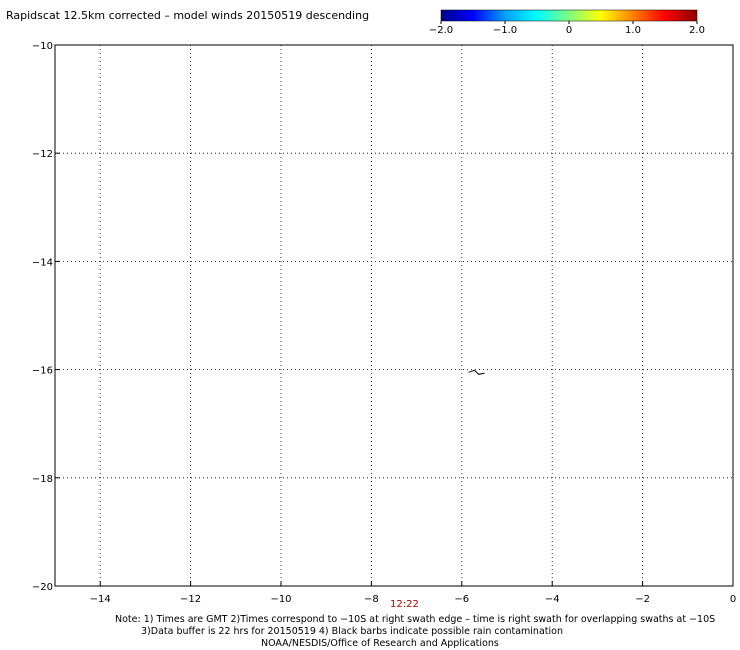 This screenshot has height=650, width=740. I want to click on colorbar-tick-label: −1.0, so click(505, 30).